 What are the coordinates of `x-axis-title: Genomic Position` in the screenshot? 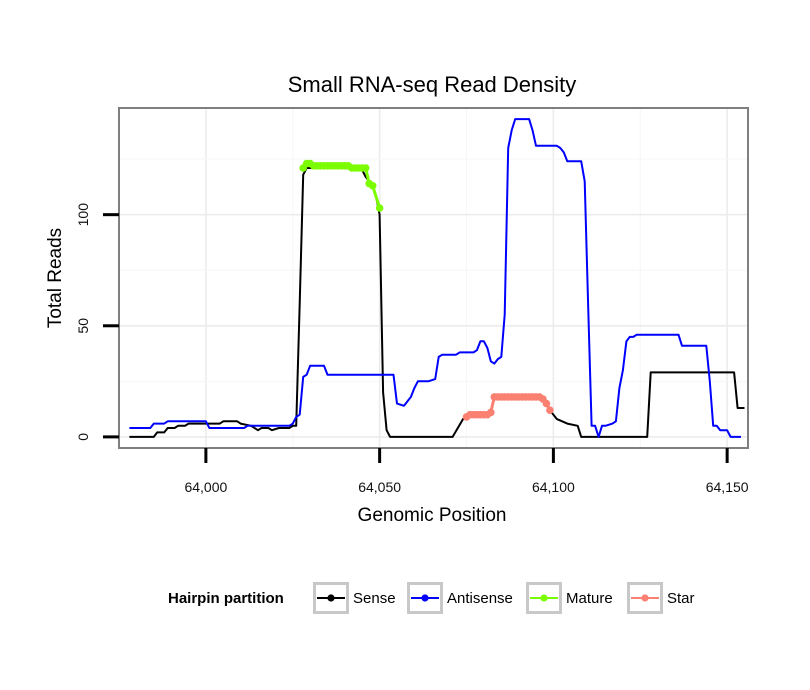 It's located at (432, 515).